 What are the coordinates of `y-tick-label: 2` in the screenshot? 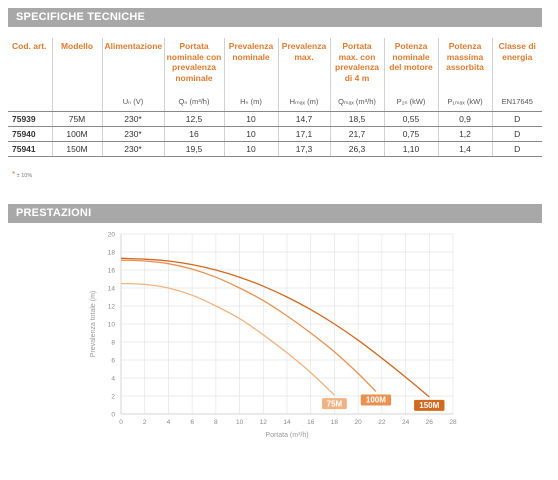 It's located at (113, 396).